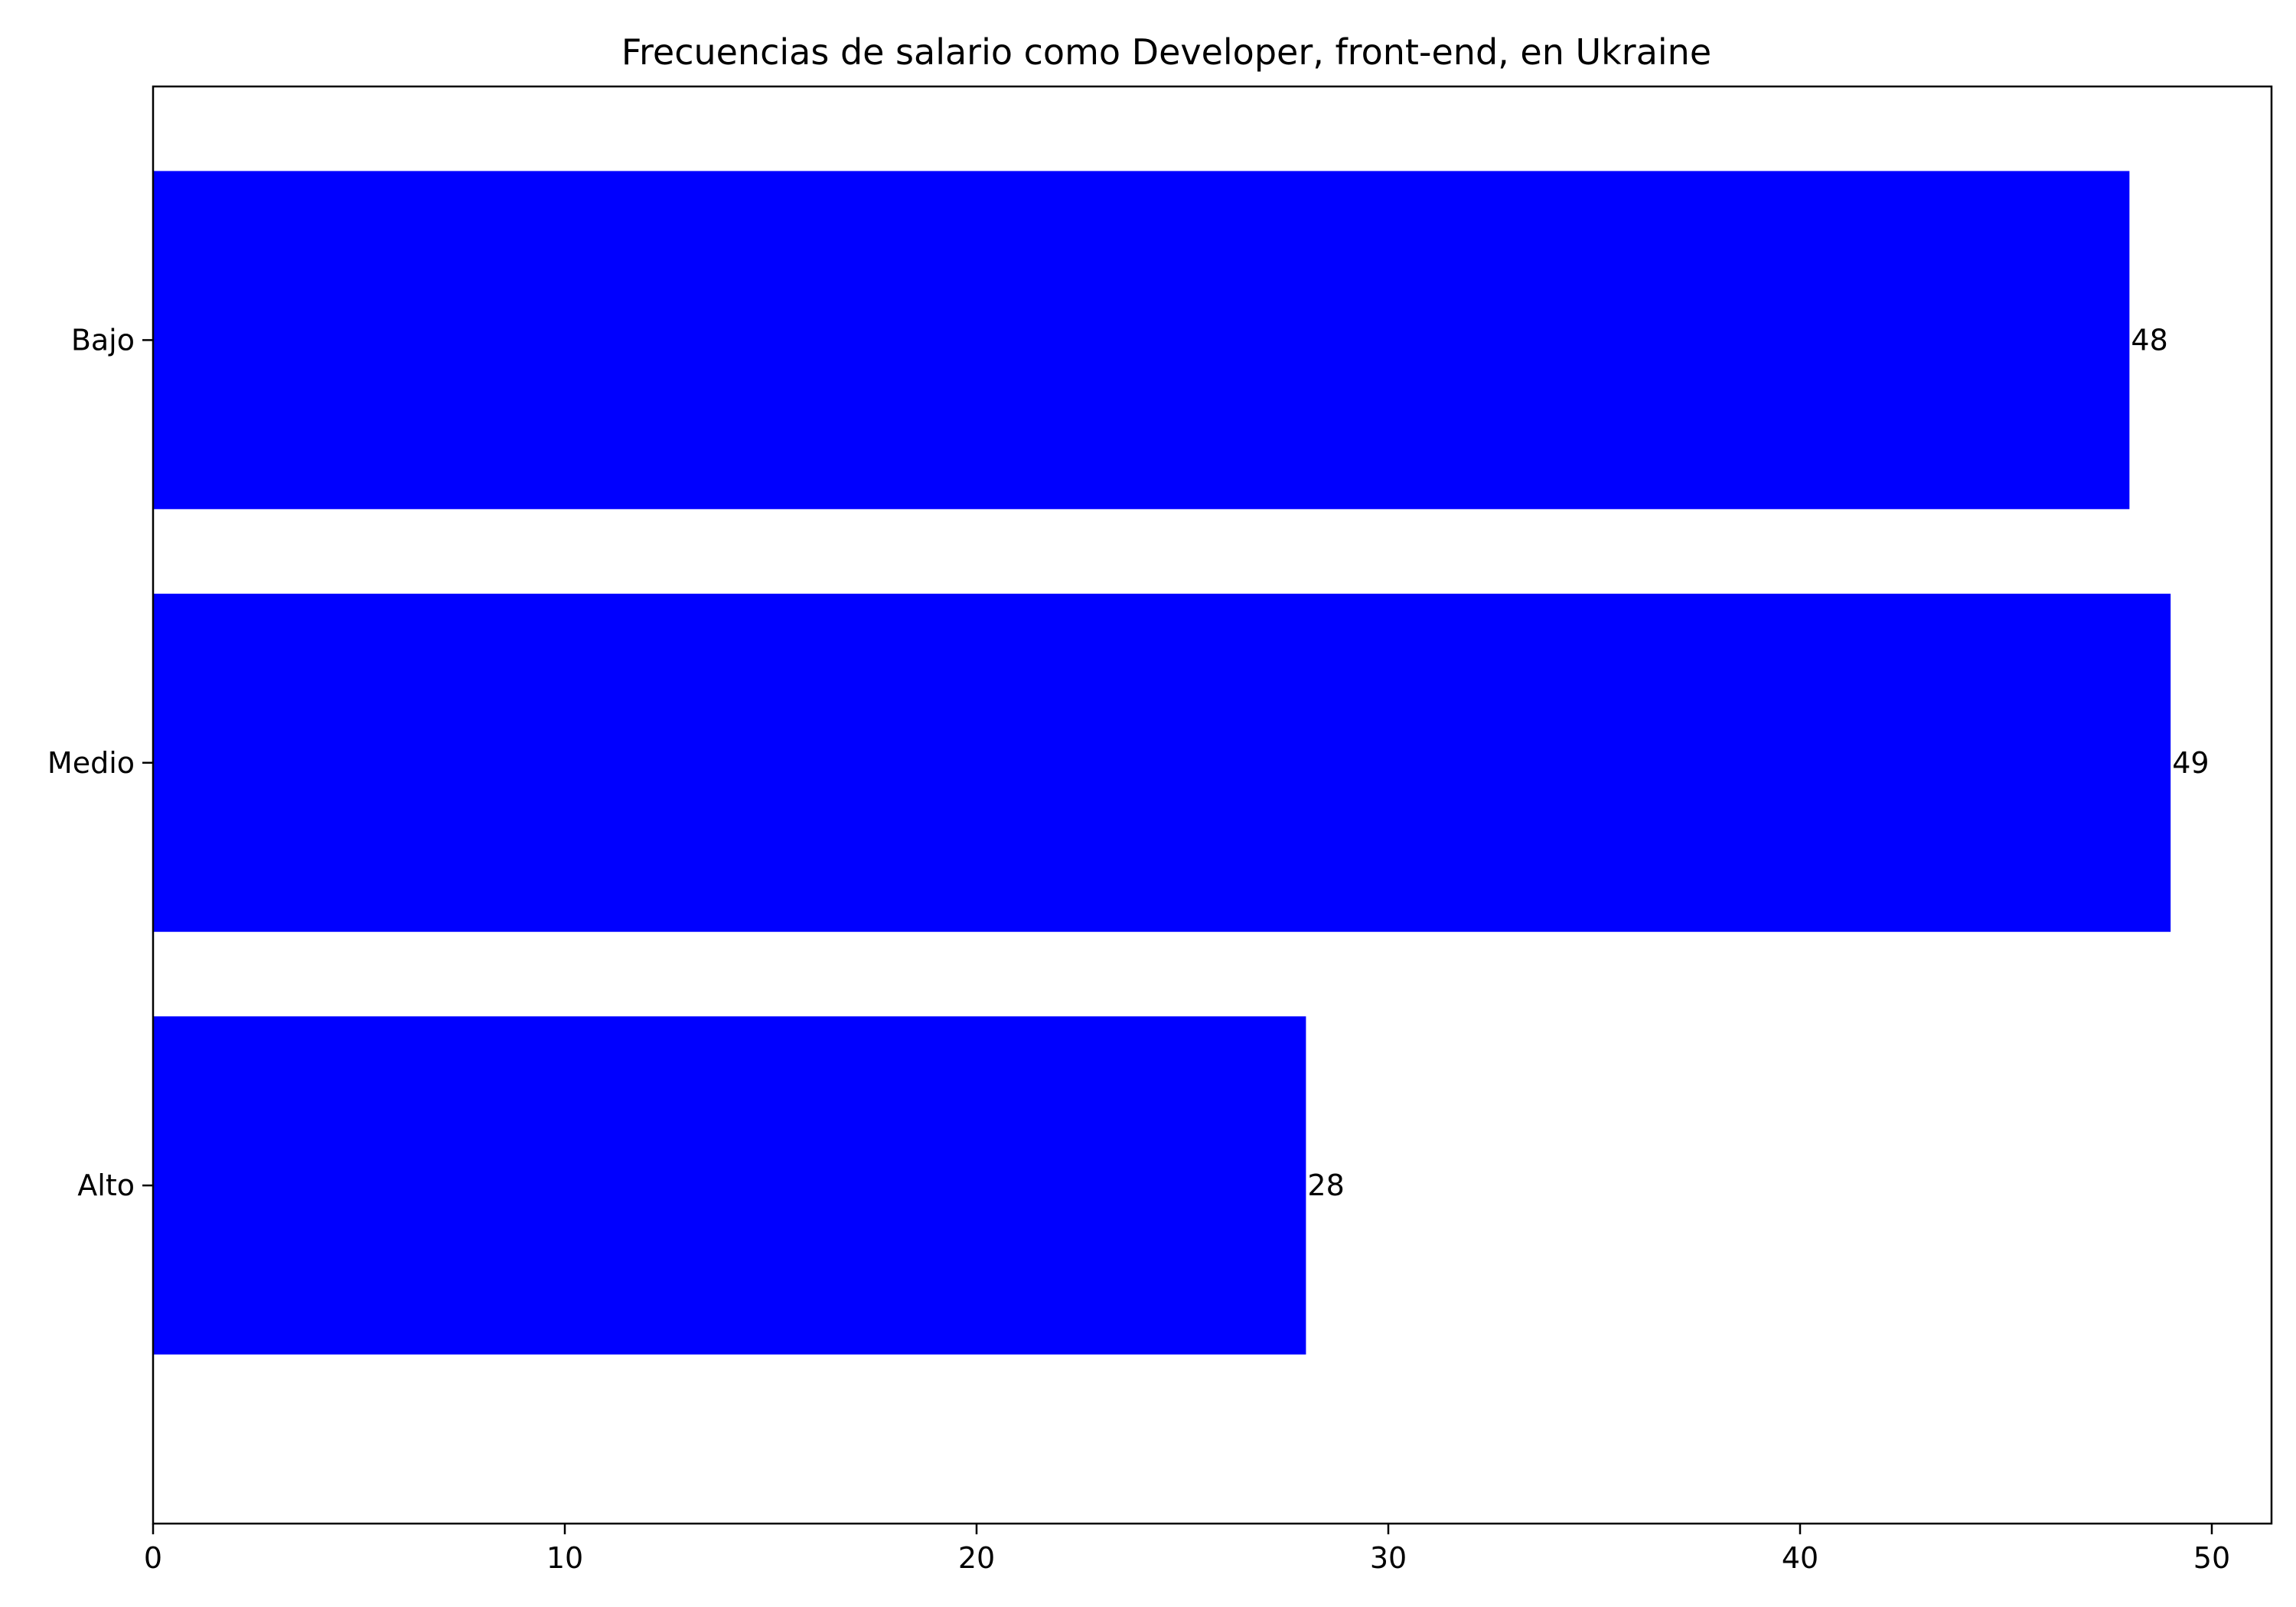 The height and width of the screenshot is (1607, 2296). What do you see at coordinates (2149, 340) in the screenshot?
I see `data-label-bajo: 48` at bounding box center [2149, 340].